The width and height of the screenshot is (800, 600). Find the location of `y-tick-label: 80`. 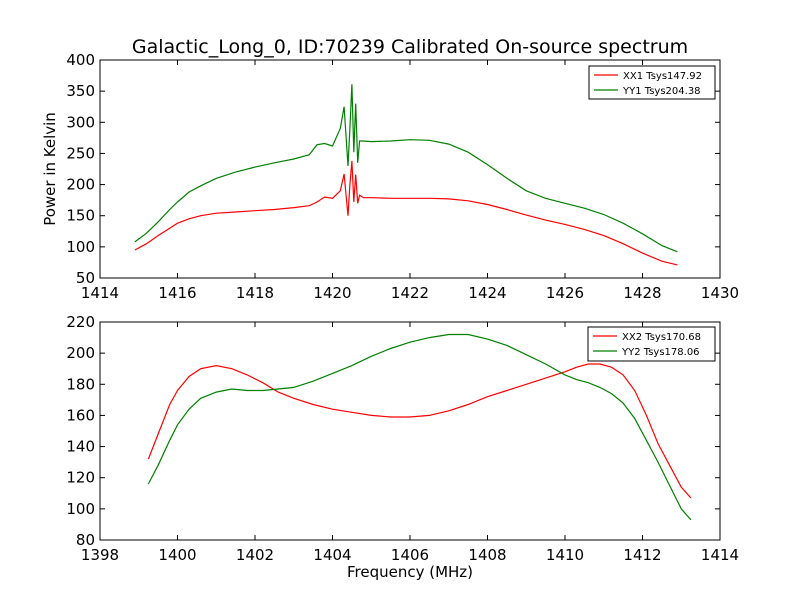

y-tick-label: 80 is located at coordinates (85, 540).